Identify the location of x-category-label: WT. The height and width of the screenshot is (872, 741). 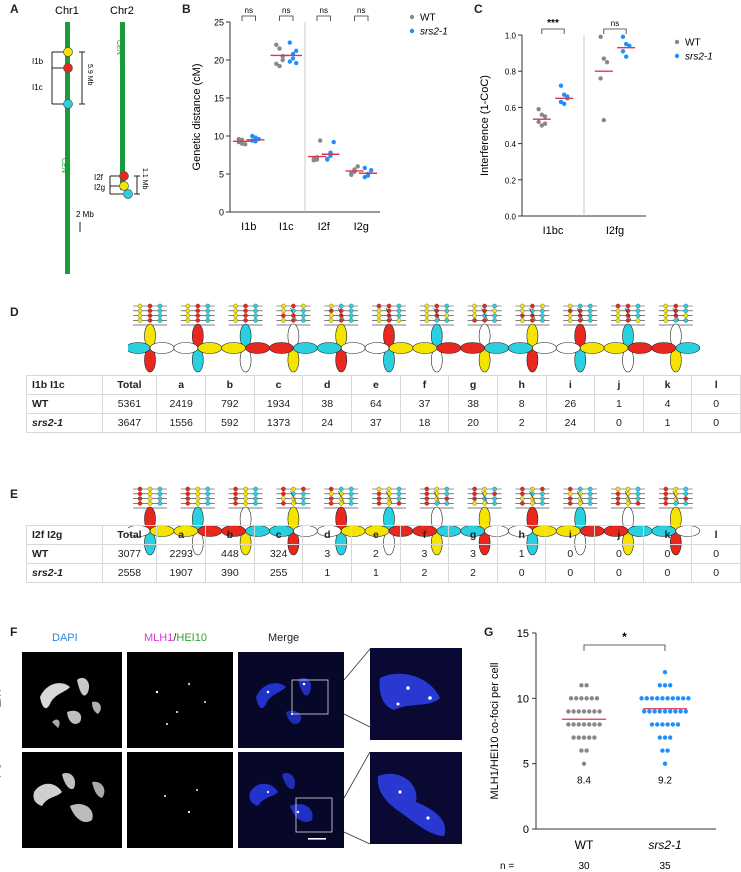
(584, 845).